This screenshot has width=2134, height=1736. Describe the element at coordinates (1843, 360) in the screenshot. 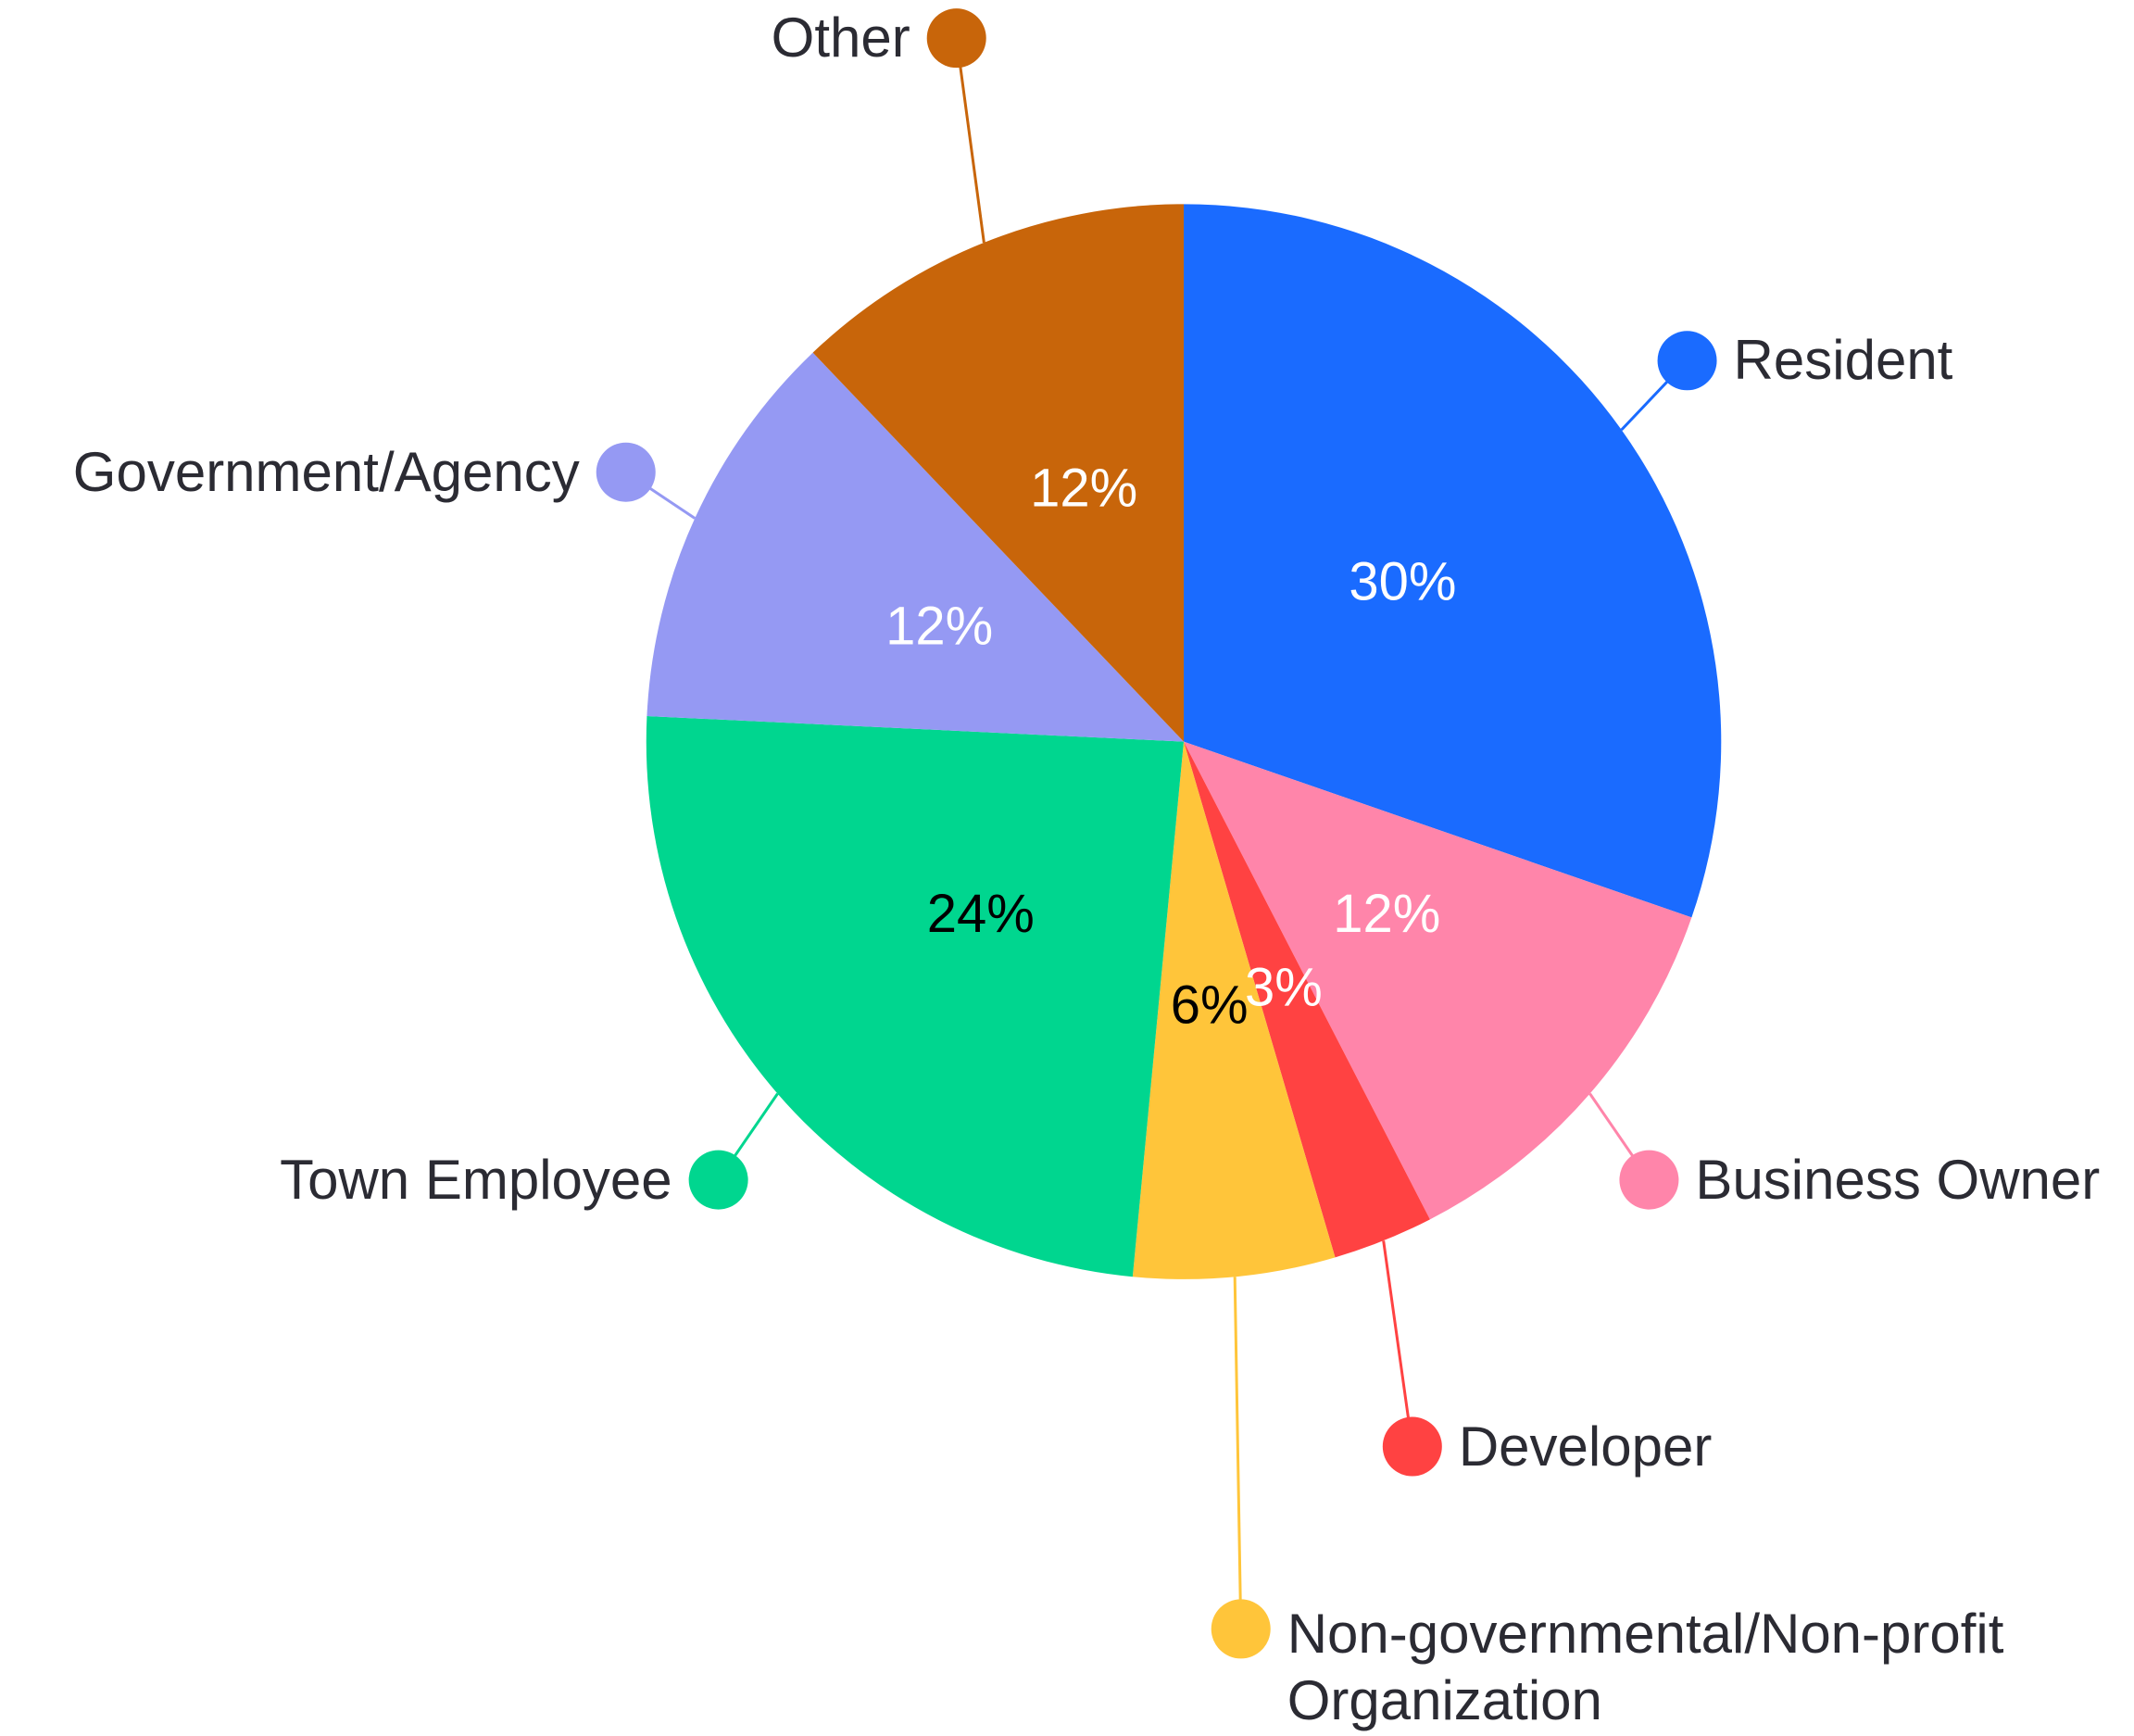

I see `category-label: Resident` at that location.